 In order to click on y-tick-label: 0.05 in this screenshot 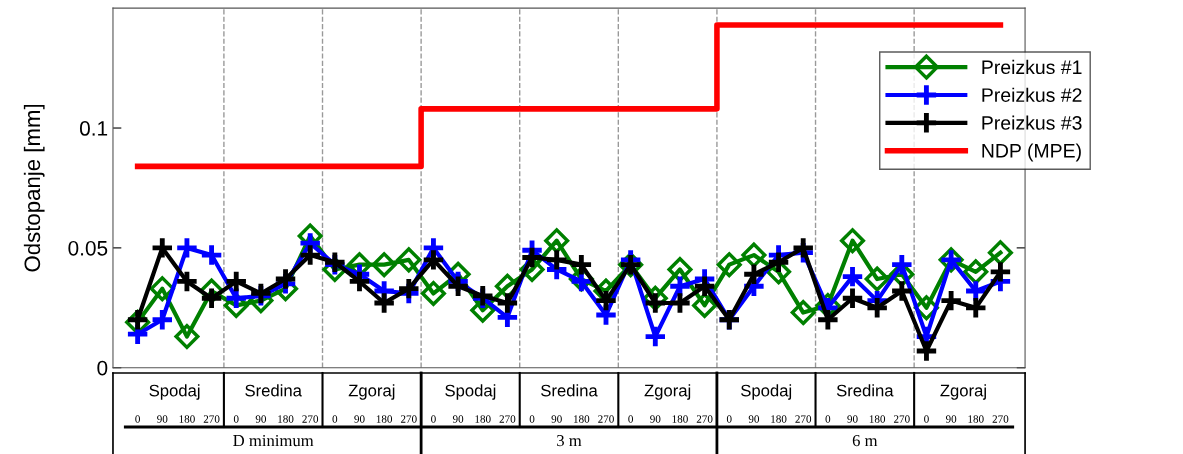, I will do `click(88, 248)`.